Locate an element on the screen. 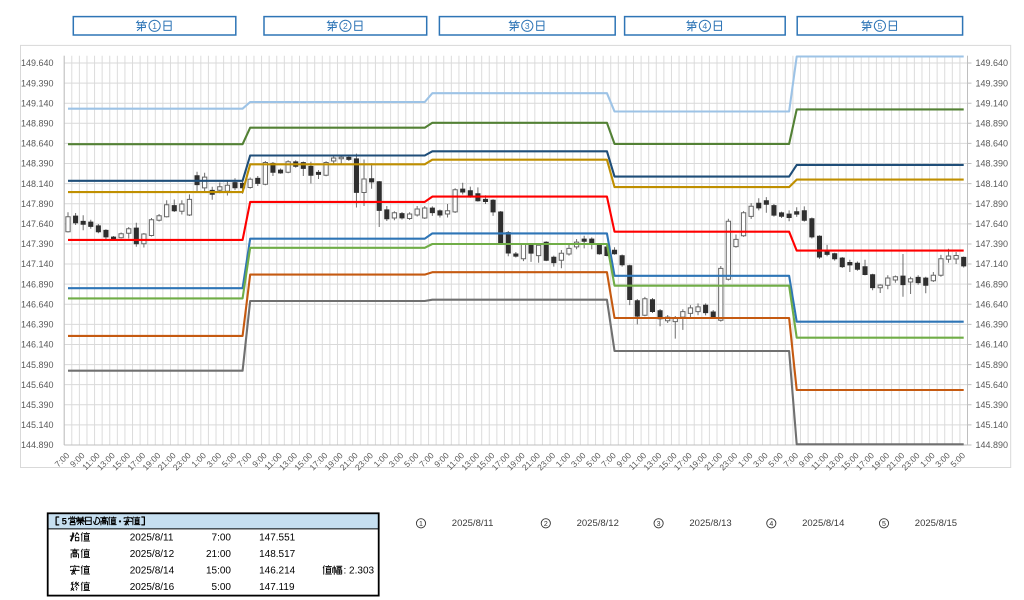  svg-text: 147.551 is located at coordinates (277, 537).